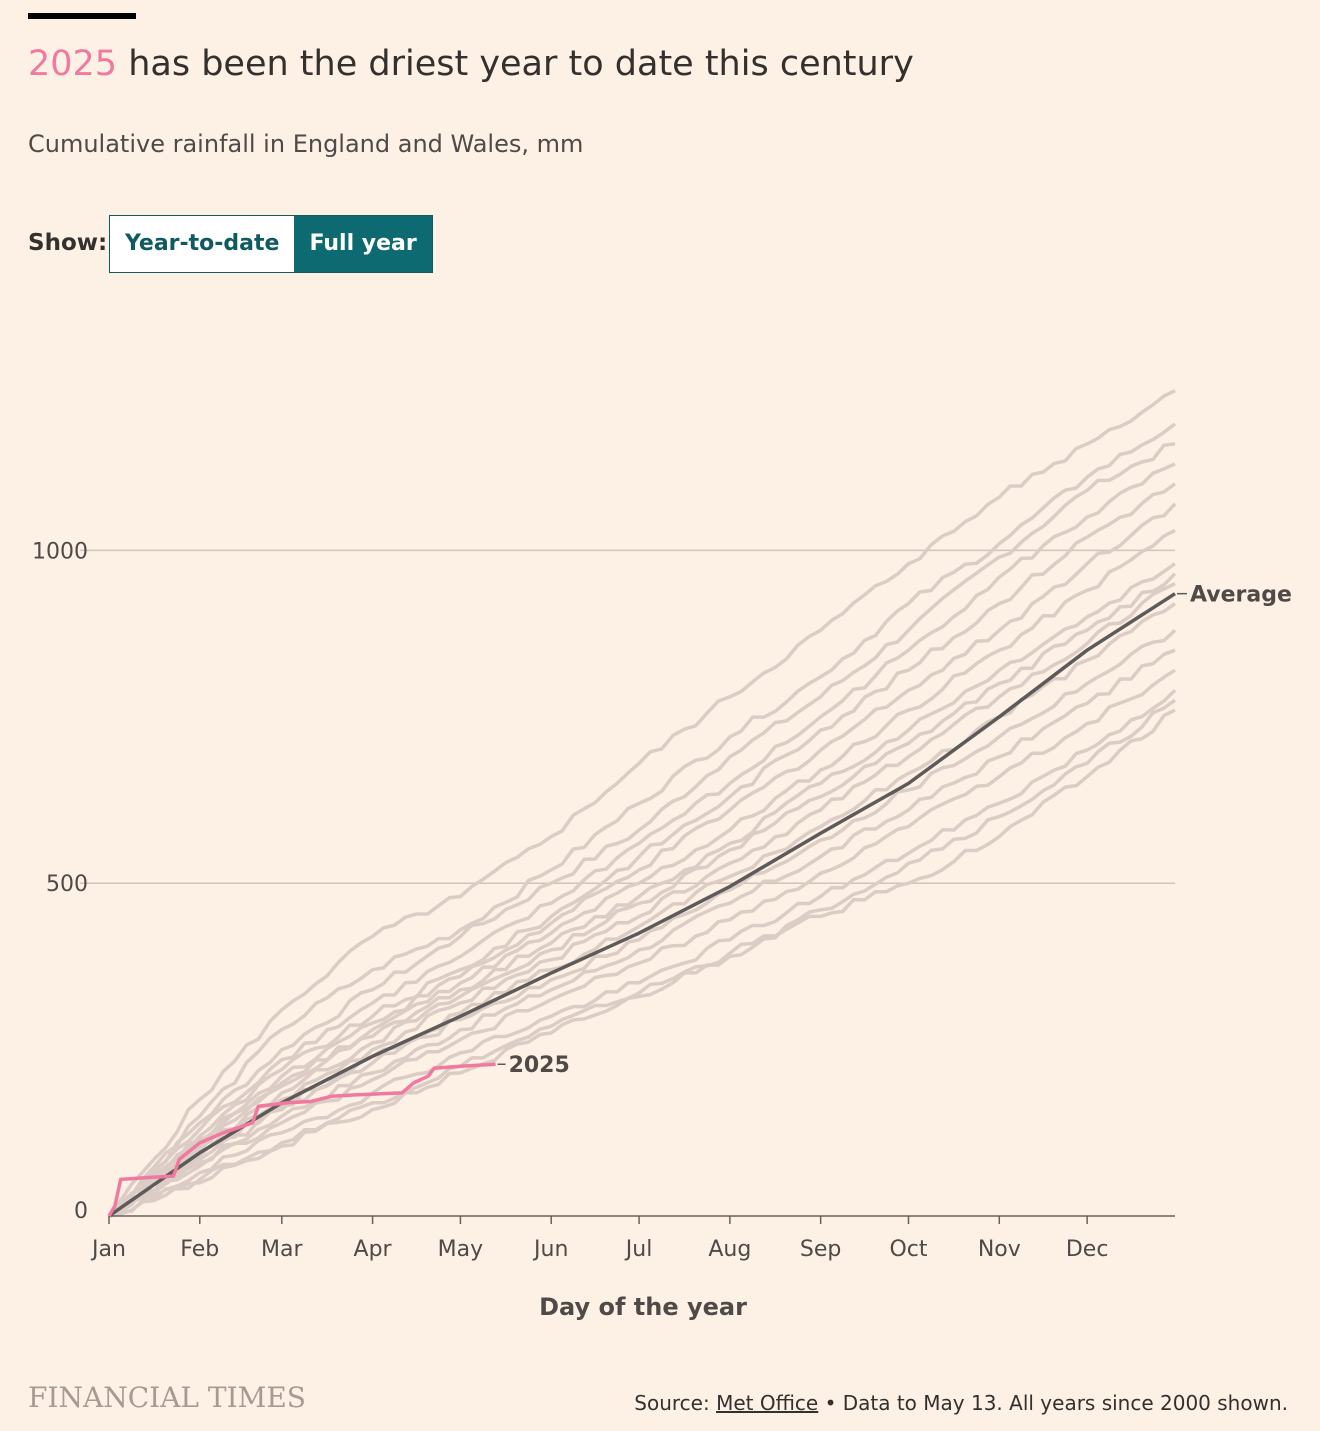 The image size is (1320, 1431). I want to click on x-tick-label-mar: Mar, so click(282, 1249).